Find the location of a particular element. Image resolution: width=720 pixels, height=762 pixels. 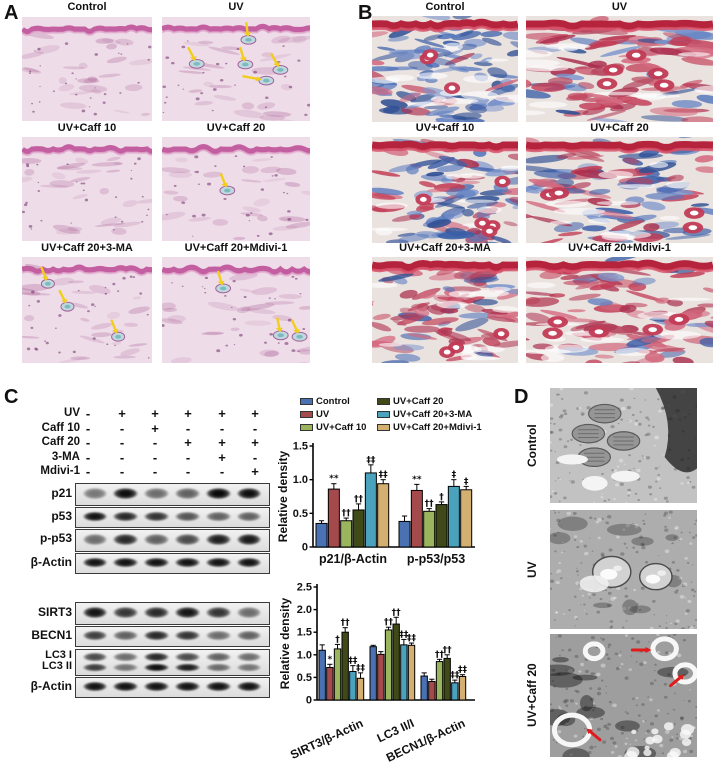

panel-a-label-uv: UV is located at coordinates (236, 7).